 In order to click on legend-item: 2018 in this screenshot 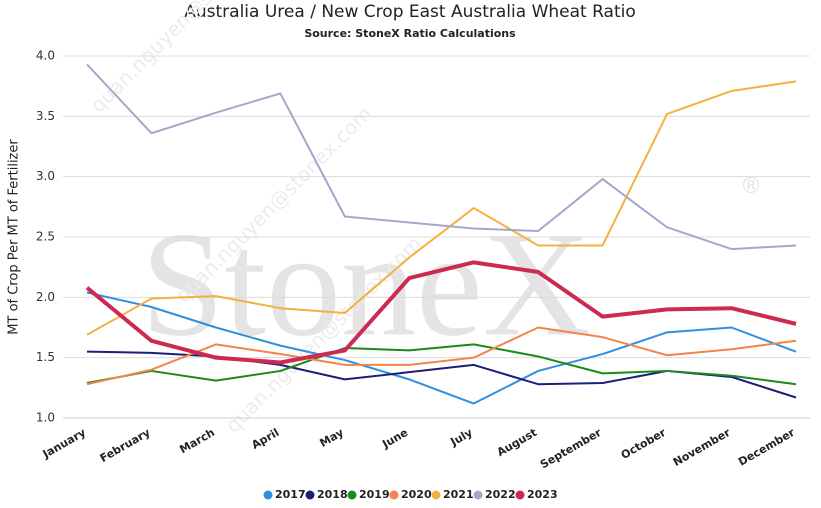, I will do `click(326, 494)`.